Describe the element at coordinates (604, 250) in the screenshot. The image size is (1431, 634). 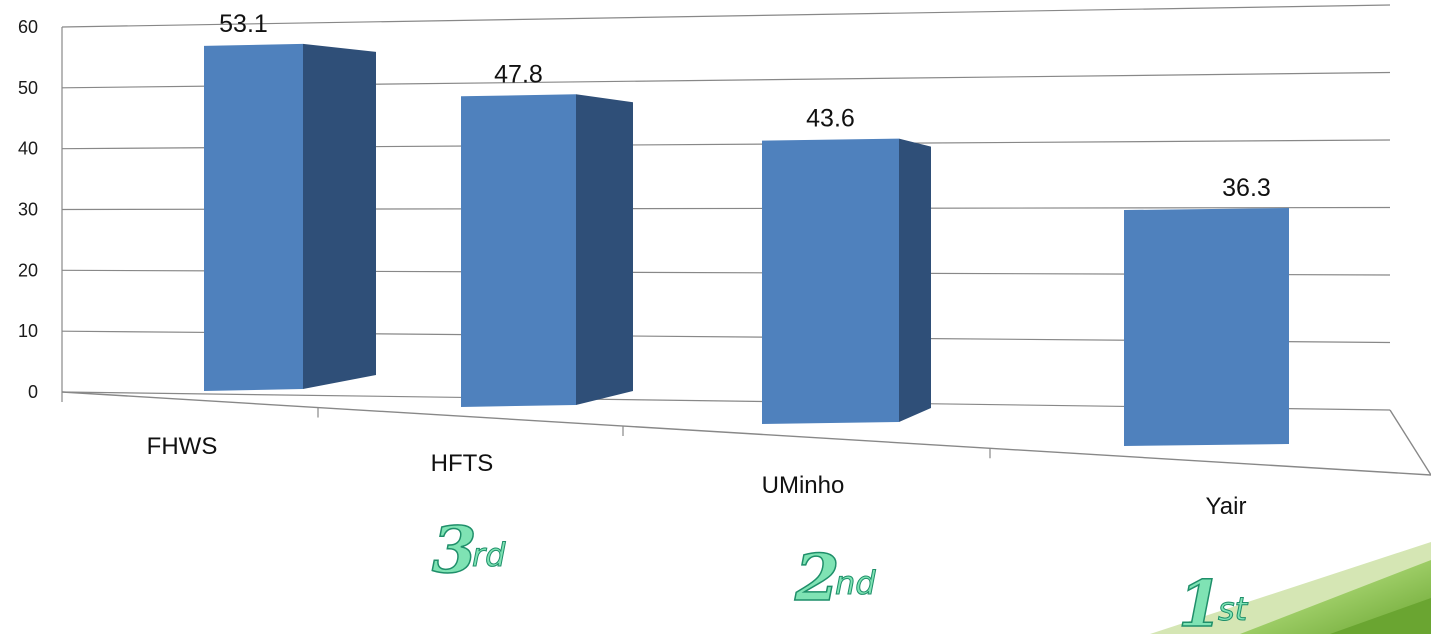
I see `bar-side-hfts` at that location.